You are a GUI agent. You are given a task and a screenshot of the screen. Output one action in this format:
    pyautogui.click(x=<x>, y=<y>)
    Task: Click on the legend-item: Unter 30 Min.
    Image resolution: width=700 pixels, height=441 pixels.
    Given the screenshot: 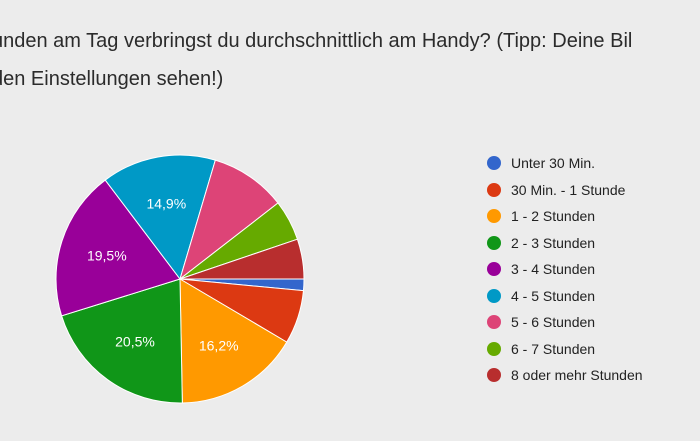 What is the action you would take?
    pyautogui.click(x=565, y=163)
    